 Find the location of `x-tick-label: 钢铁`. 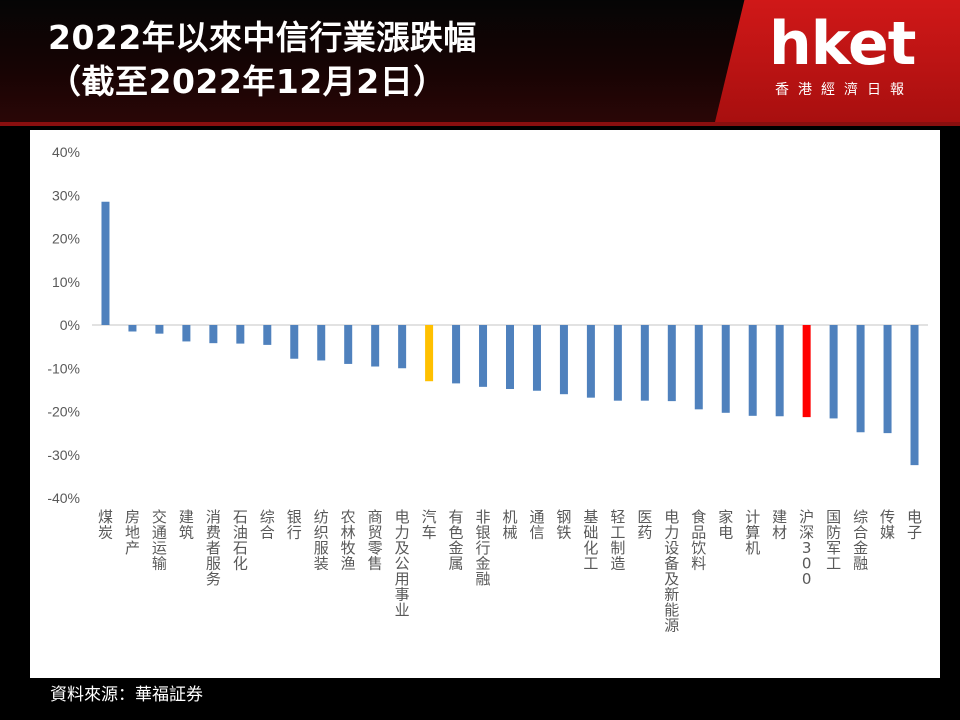

x-tick-label: 钢铁 is located at coordinates (563, 525).